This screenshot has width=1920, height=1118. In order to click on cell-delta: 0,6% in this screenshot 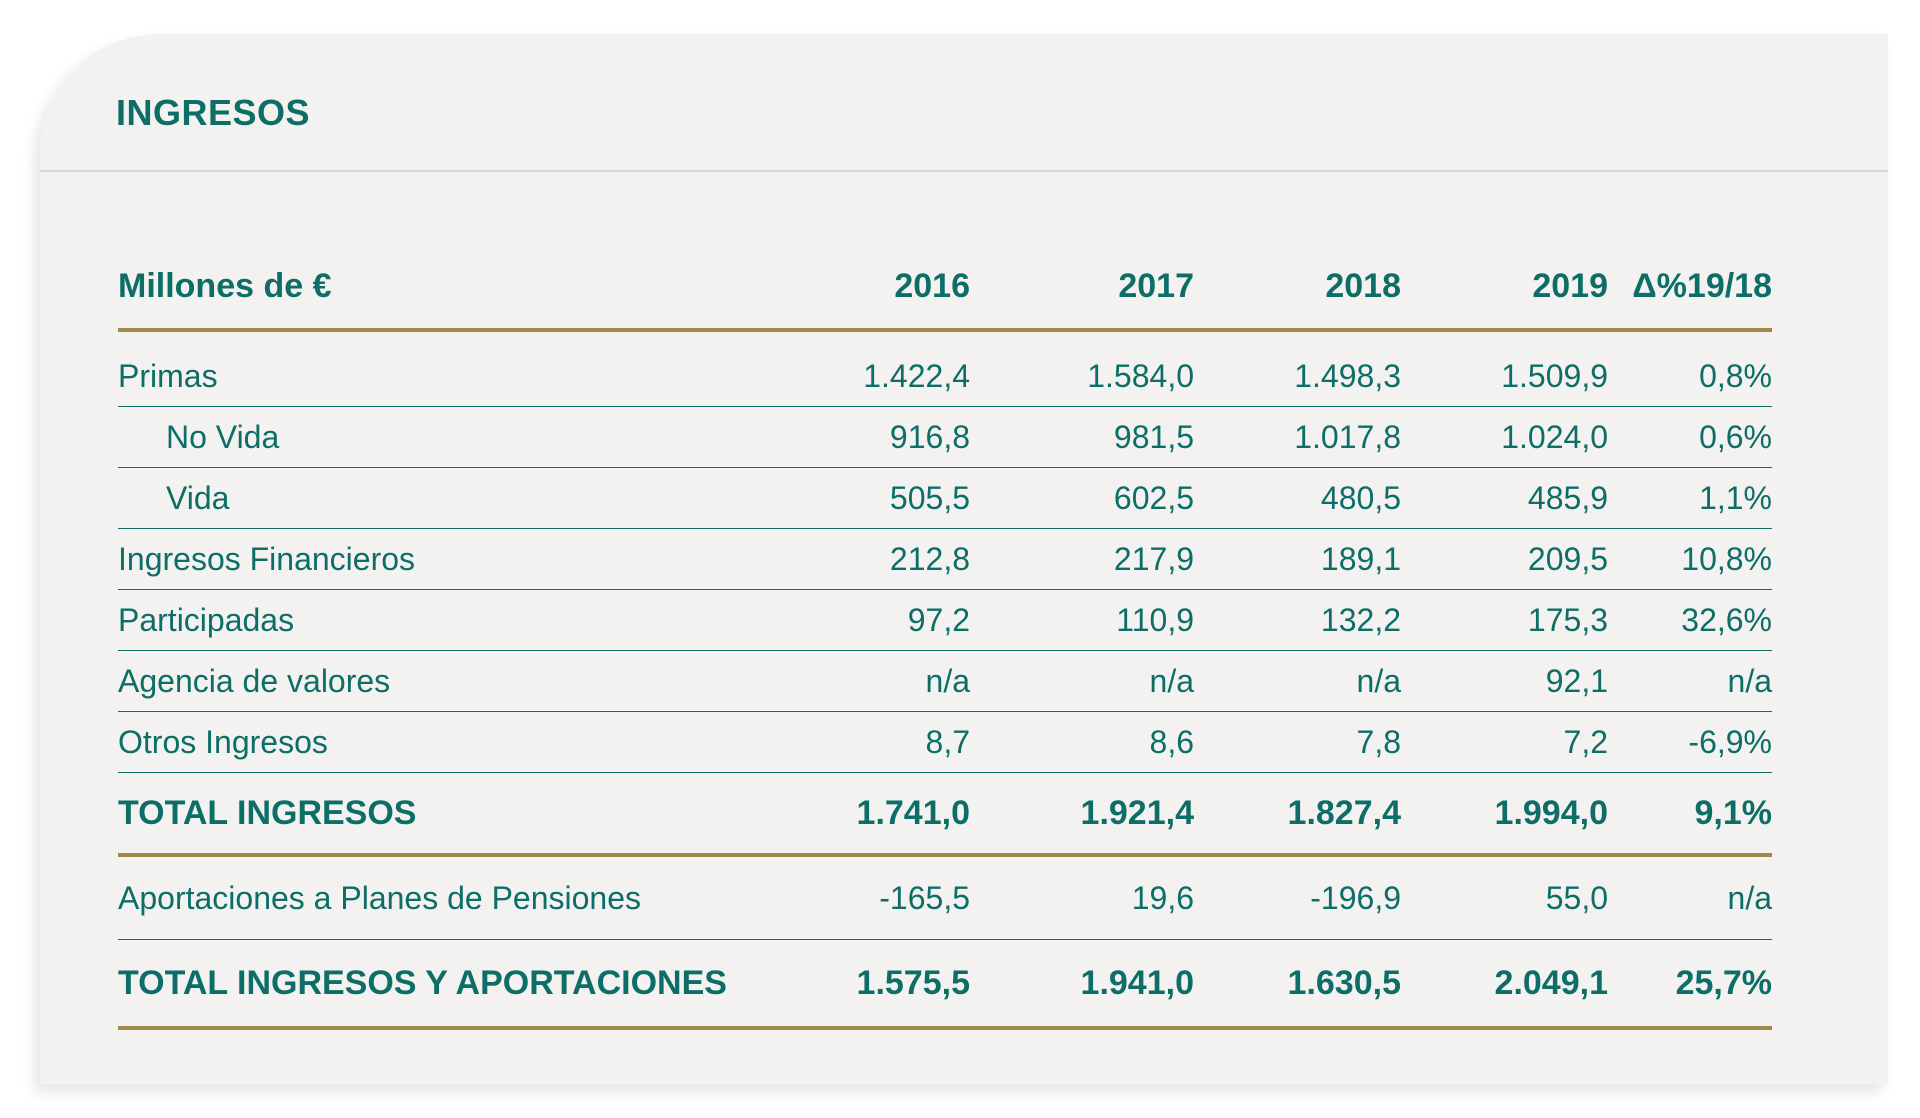, I will do `click(1690, 437)`.